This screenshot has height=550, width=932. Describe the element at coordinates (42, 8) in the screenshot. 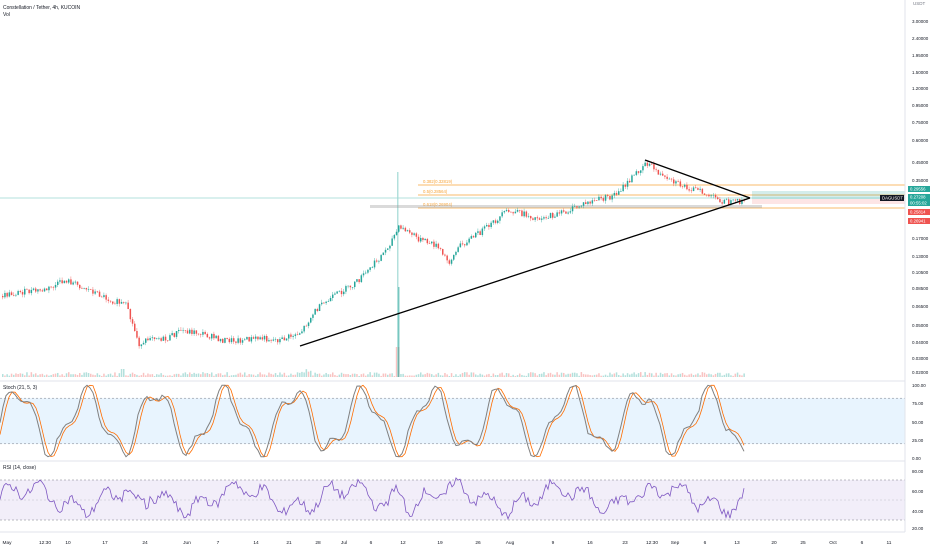

I see `symbol-title: Constellation / Tether, 4h, KUCOIN` at that location.